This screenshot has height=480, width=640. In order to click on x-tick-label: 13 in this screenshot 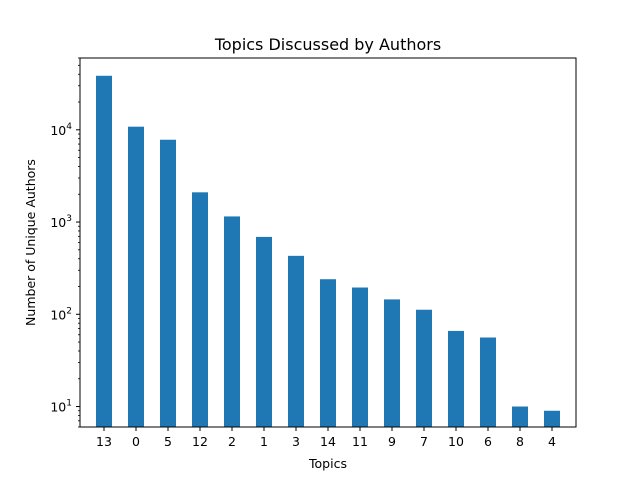, I will do `click(104, 441)`.